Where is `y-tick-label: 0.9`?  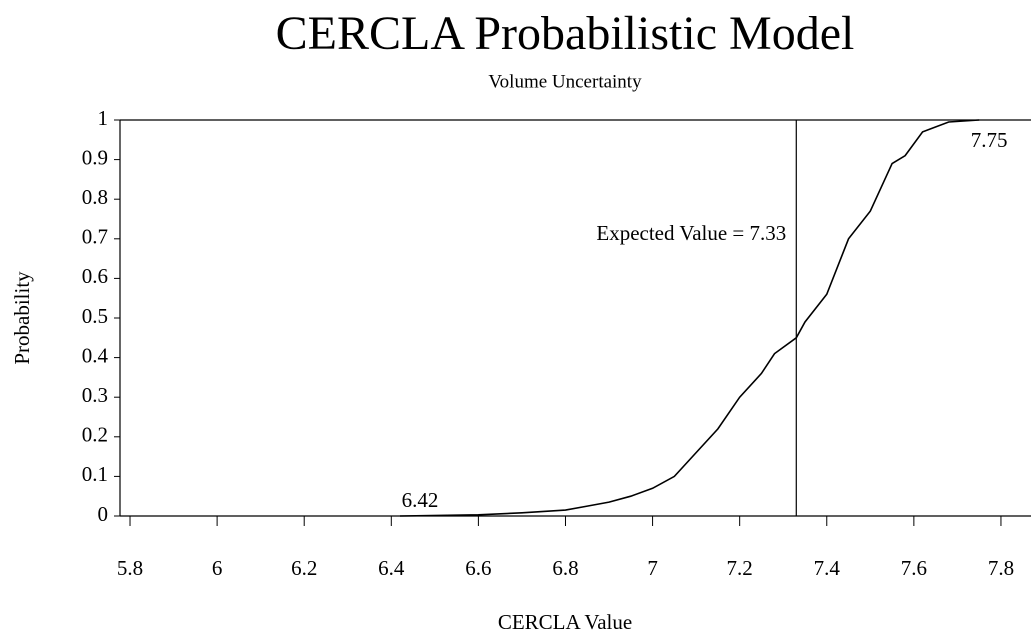 y-tick-label: 0.9 is located at coordinates (95, 157).